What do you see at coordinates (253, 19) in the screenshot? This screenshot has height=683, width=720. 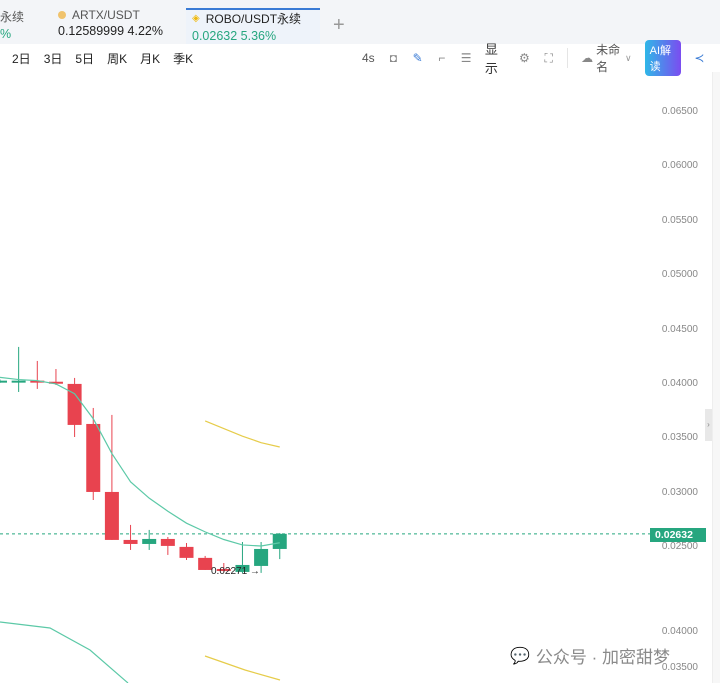 I see `tab-name: ROBO/USDT永续` at bounding box center [253, 19].